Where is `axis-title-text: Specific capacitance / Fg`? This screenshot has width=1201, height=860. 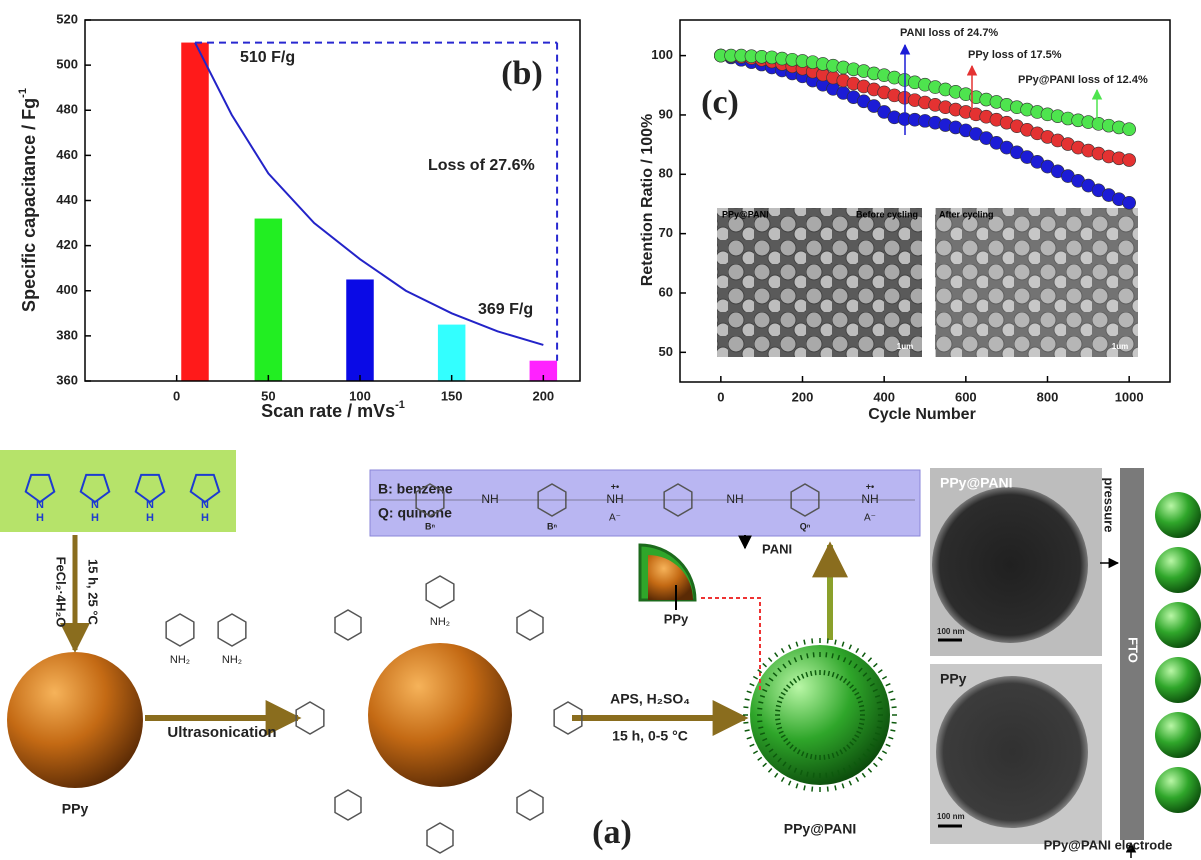 axis-title-text: Specific capacitance / Fg is located at coordinates (29, 205).